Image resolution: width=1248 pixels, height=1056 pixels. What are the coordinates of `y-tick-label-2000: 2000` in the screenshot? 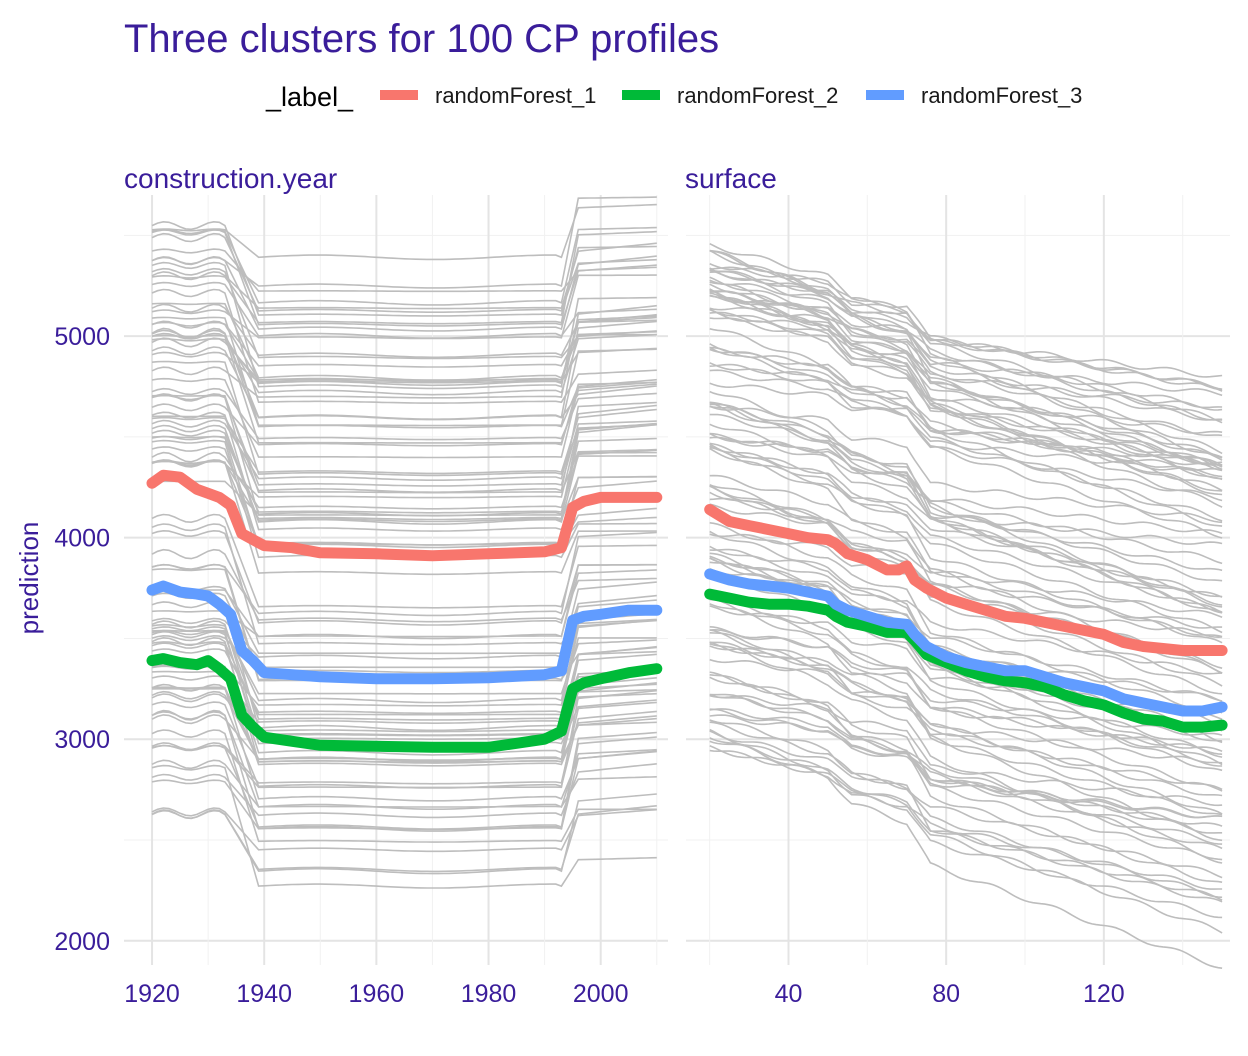 It's located at (82, 942).